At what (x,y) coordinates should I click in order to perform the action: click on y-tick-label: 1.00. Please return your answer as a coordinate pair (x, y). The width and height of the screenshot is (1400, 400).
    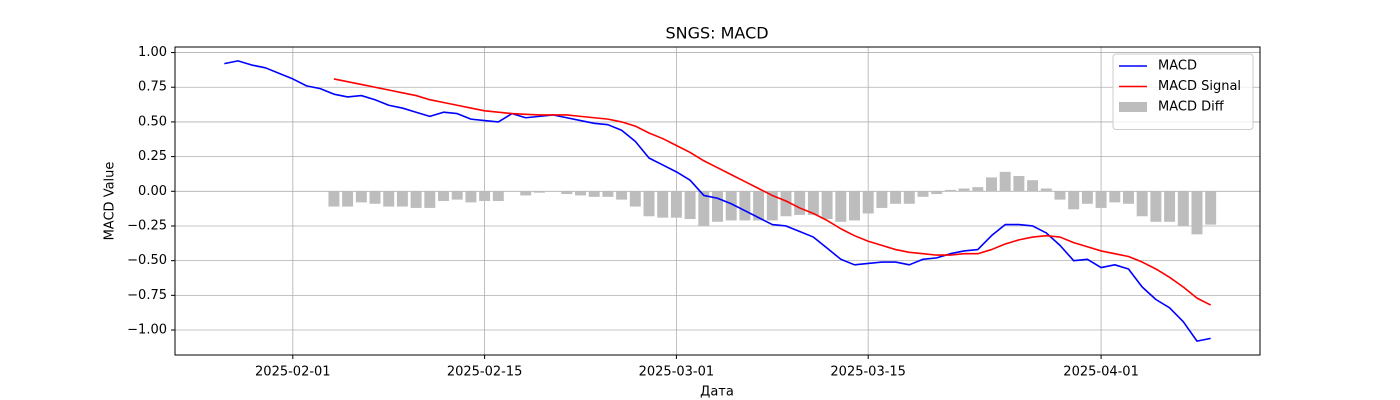
    Looking at the image, I should click on (152, 52).